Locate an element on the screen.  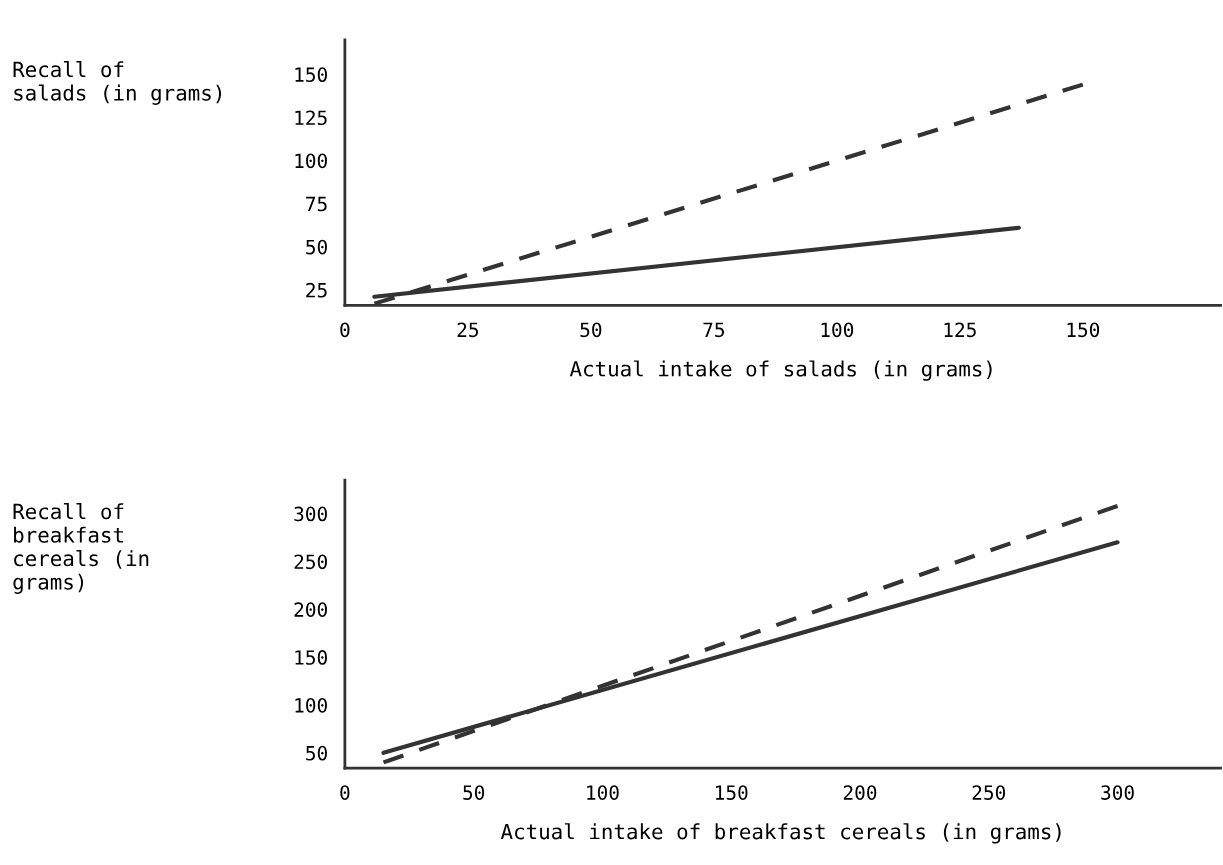
y-tick-label: 75 is located at coordinates (316, 204).